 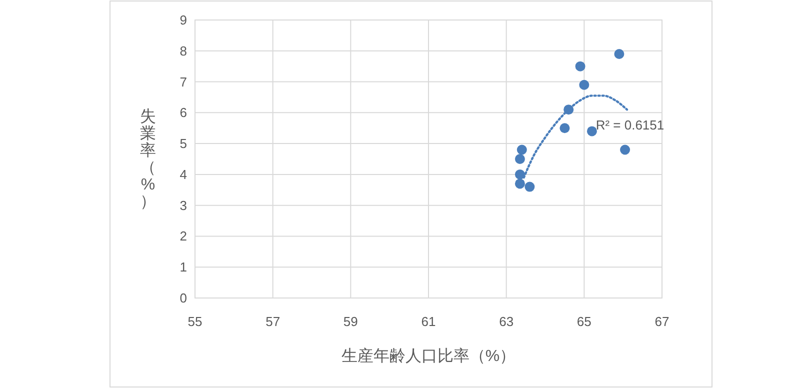 I want to click on y-tick-label: 1, so click(x=183, y=267).